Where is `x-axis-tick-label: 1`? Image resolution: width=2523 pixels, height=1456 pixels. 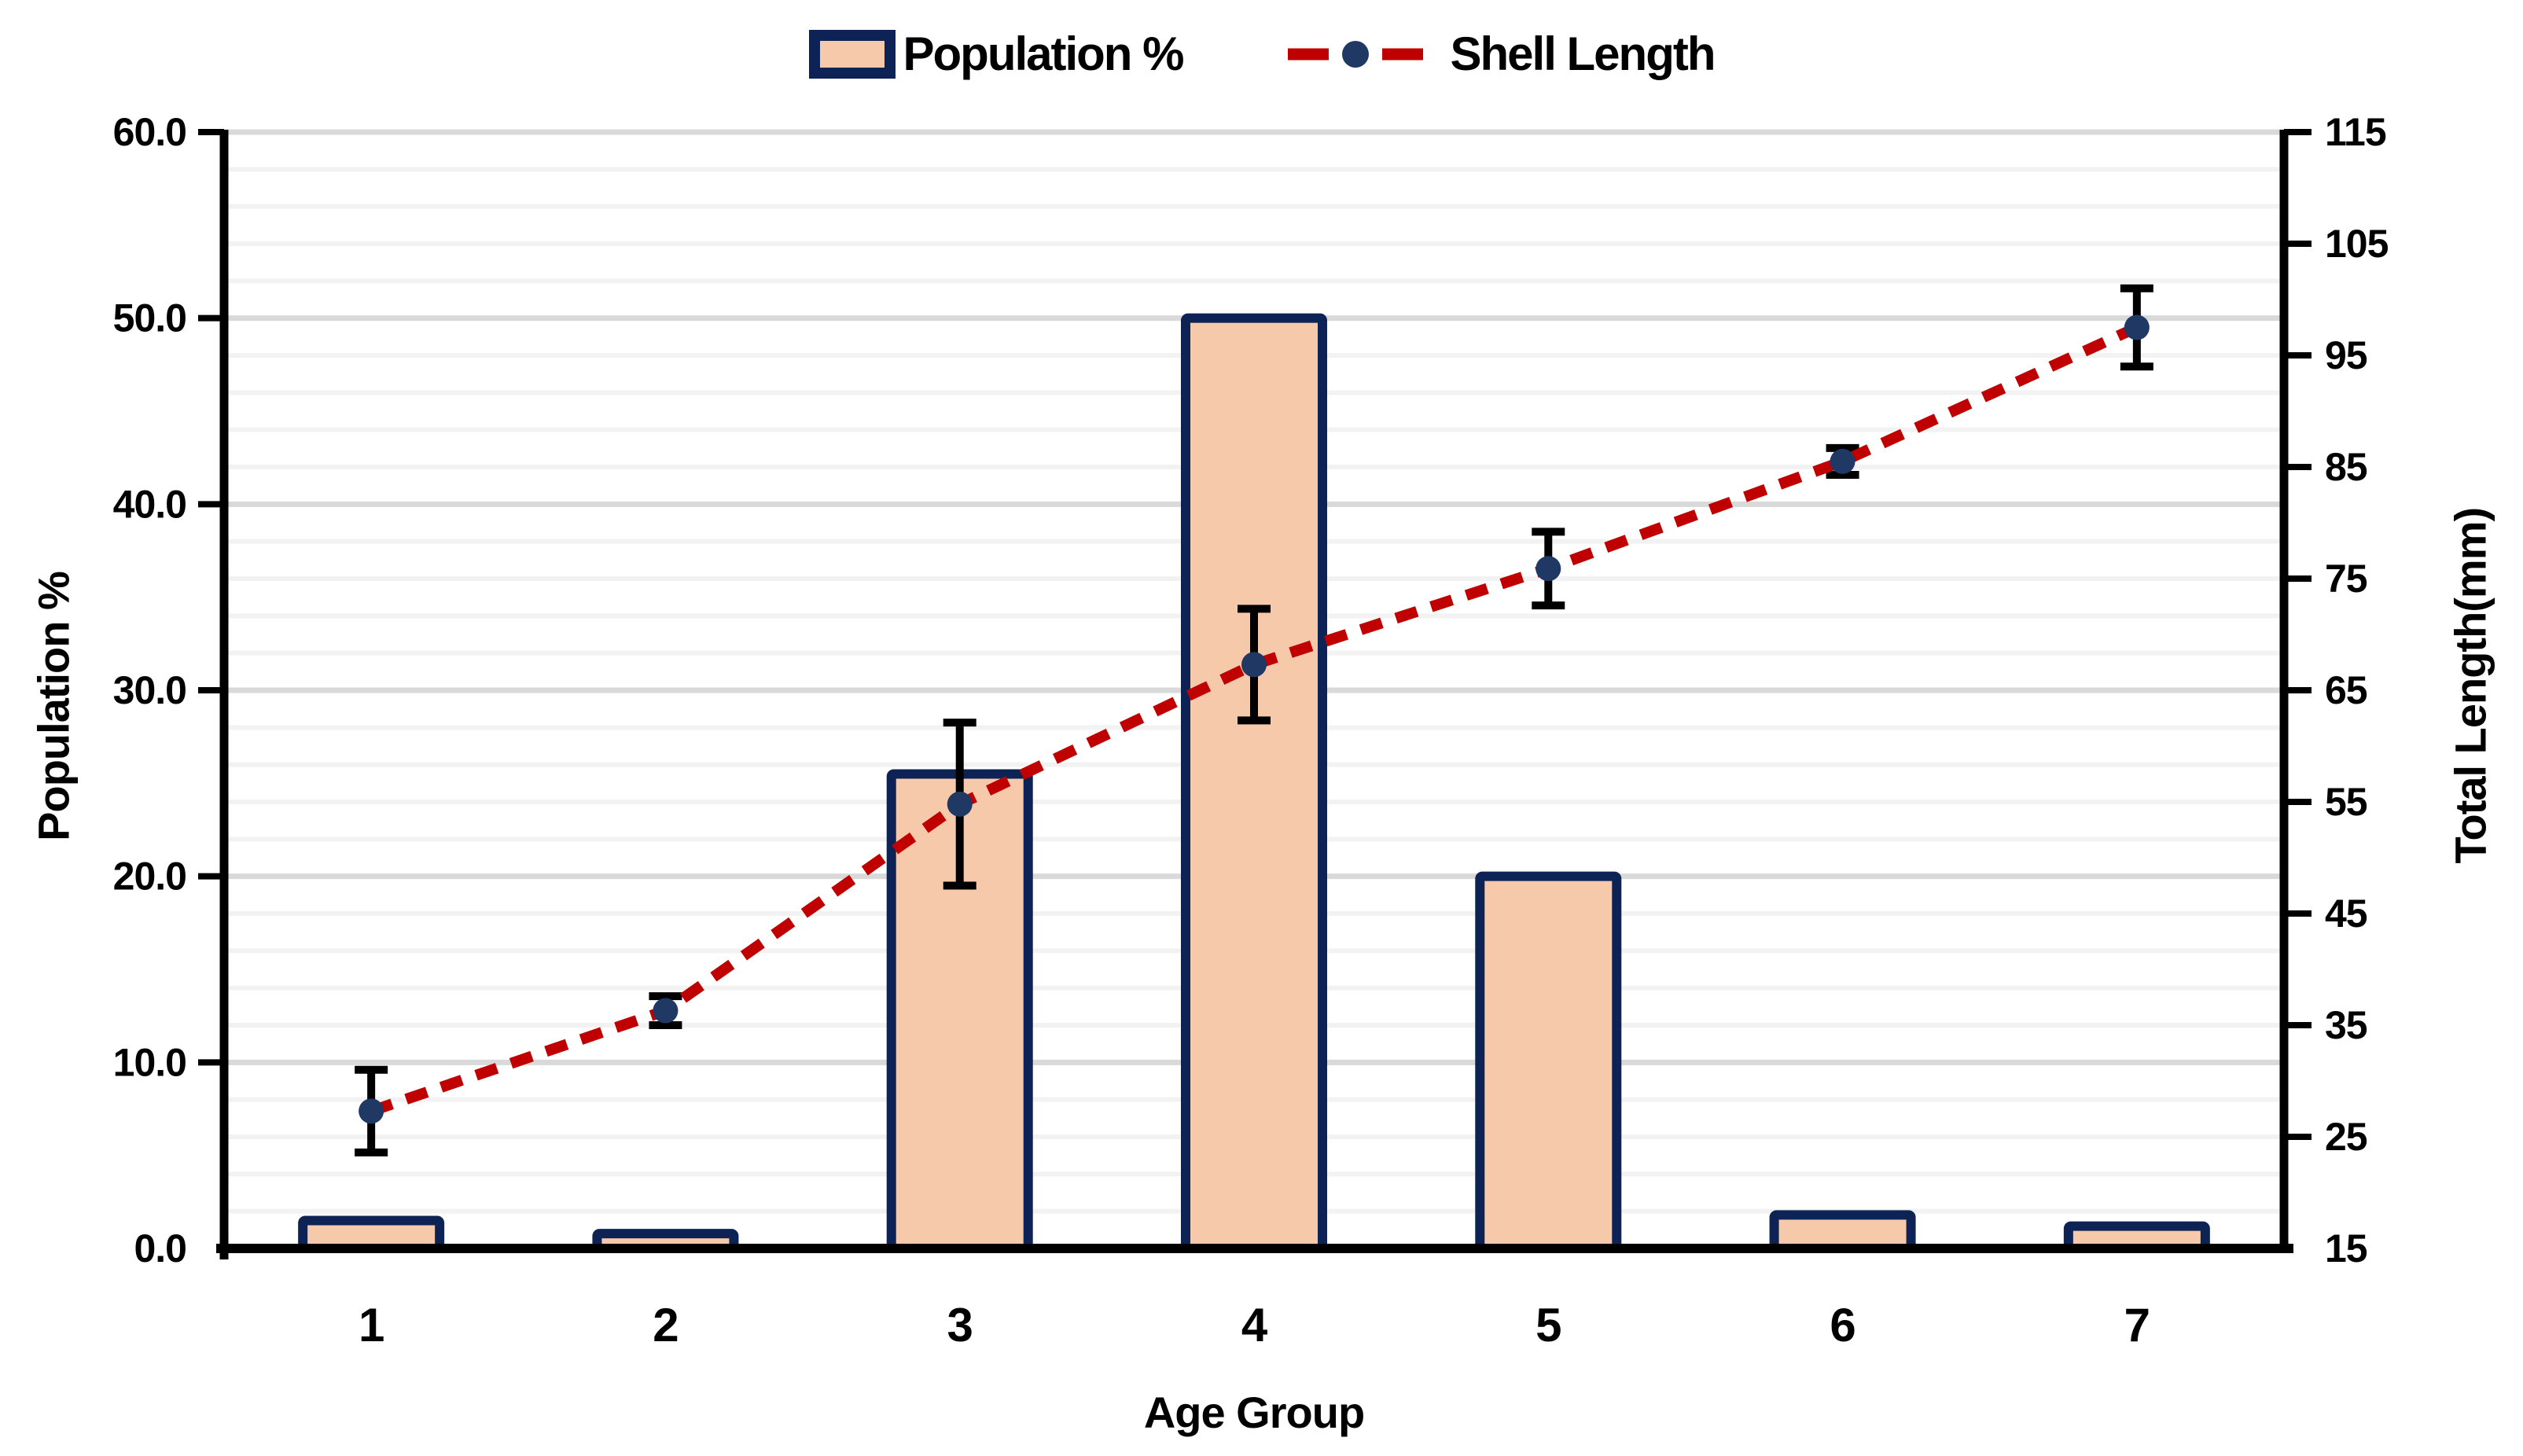 x-axis-tick-label: 1 is located at coordinates (371, 1325).